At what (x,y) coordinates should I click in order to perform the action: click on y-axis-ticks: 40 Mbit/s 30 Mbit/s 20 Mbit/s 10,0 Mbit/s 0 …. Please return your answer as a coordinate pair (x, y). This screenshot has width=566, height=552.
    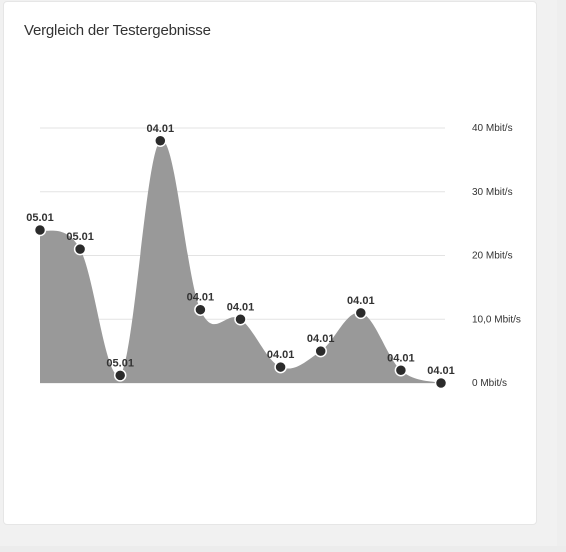
    Looking at the image, I should click on (496, 256).